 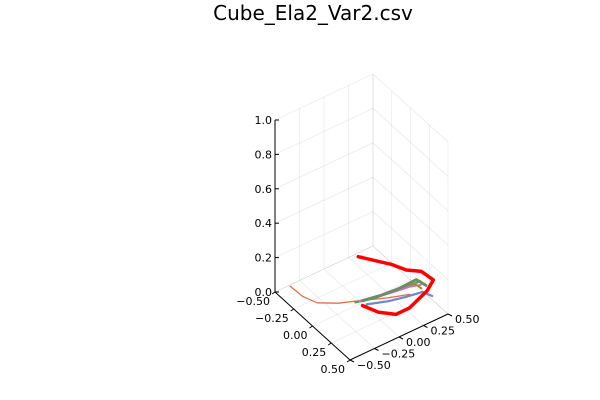 What do you see at coordinates (253, 301) in the screenshot?
I see `x-tick-label-0: −0.50` at bounding box center [253, 301].